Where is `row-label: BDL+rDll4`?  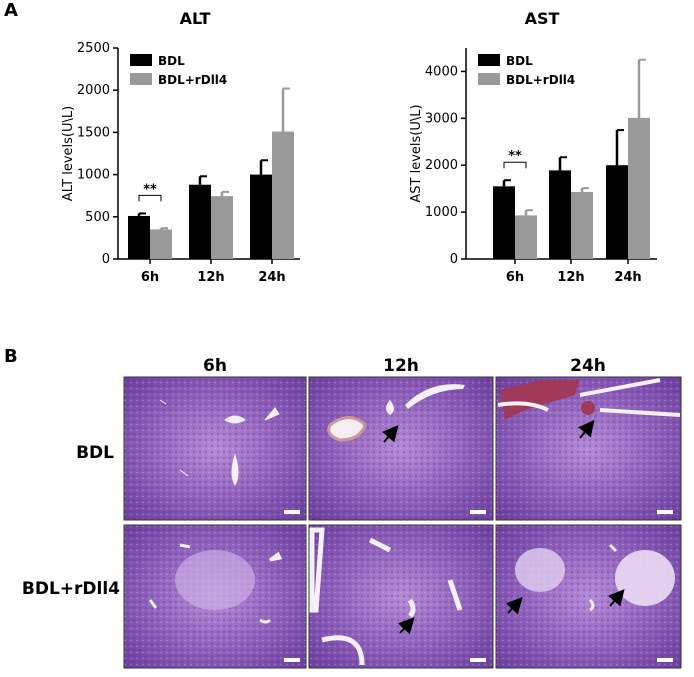 row-label: BDL+rDll4 is located at coordinates (71, 589).